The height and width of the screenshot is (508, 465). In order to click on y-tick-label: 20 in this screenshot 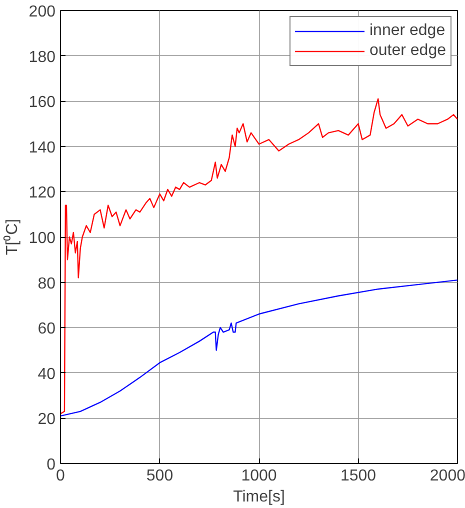, I will do `click(47, 419)`.